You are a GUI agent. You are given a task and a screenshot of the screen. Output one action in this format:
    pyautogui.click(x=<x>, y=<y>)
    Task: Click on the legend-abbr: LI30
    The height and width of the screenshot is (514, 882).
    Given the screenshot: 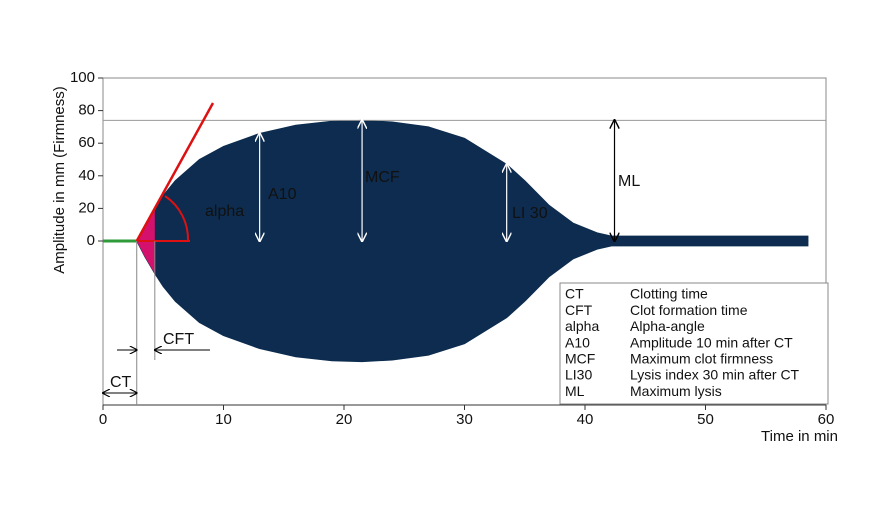 What is the action you would take?
    pyautogui.click(x=578, y=375)
    